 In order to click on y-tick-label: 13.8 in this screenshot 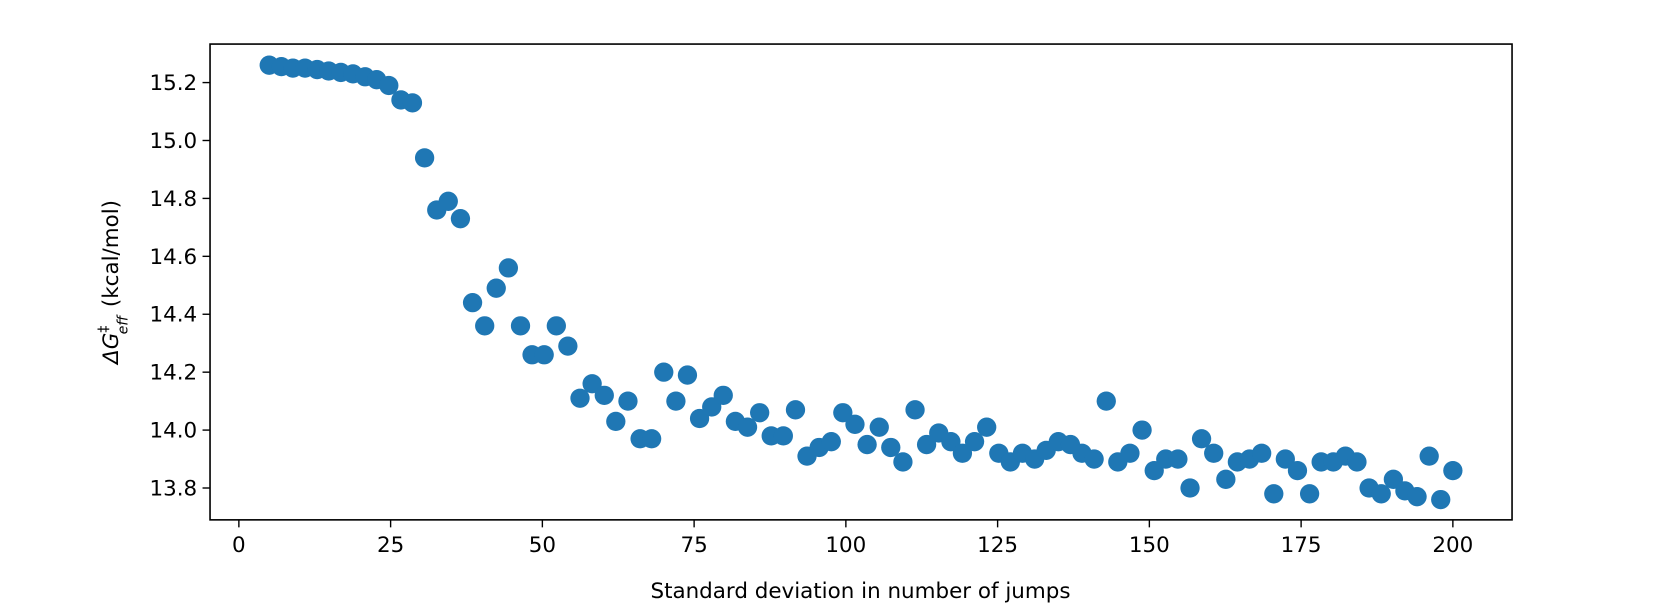, I will do `click(173, 489)`.